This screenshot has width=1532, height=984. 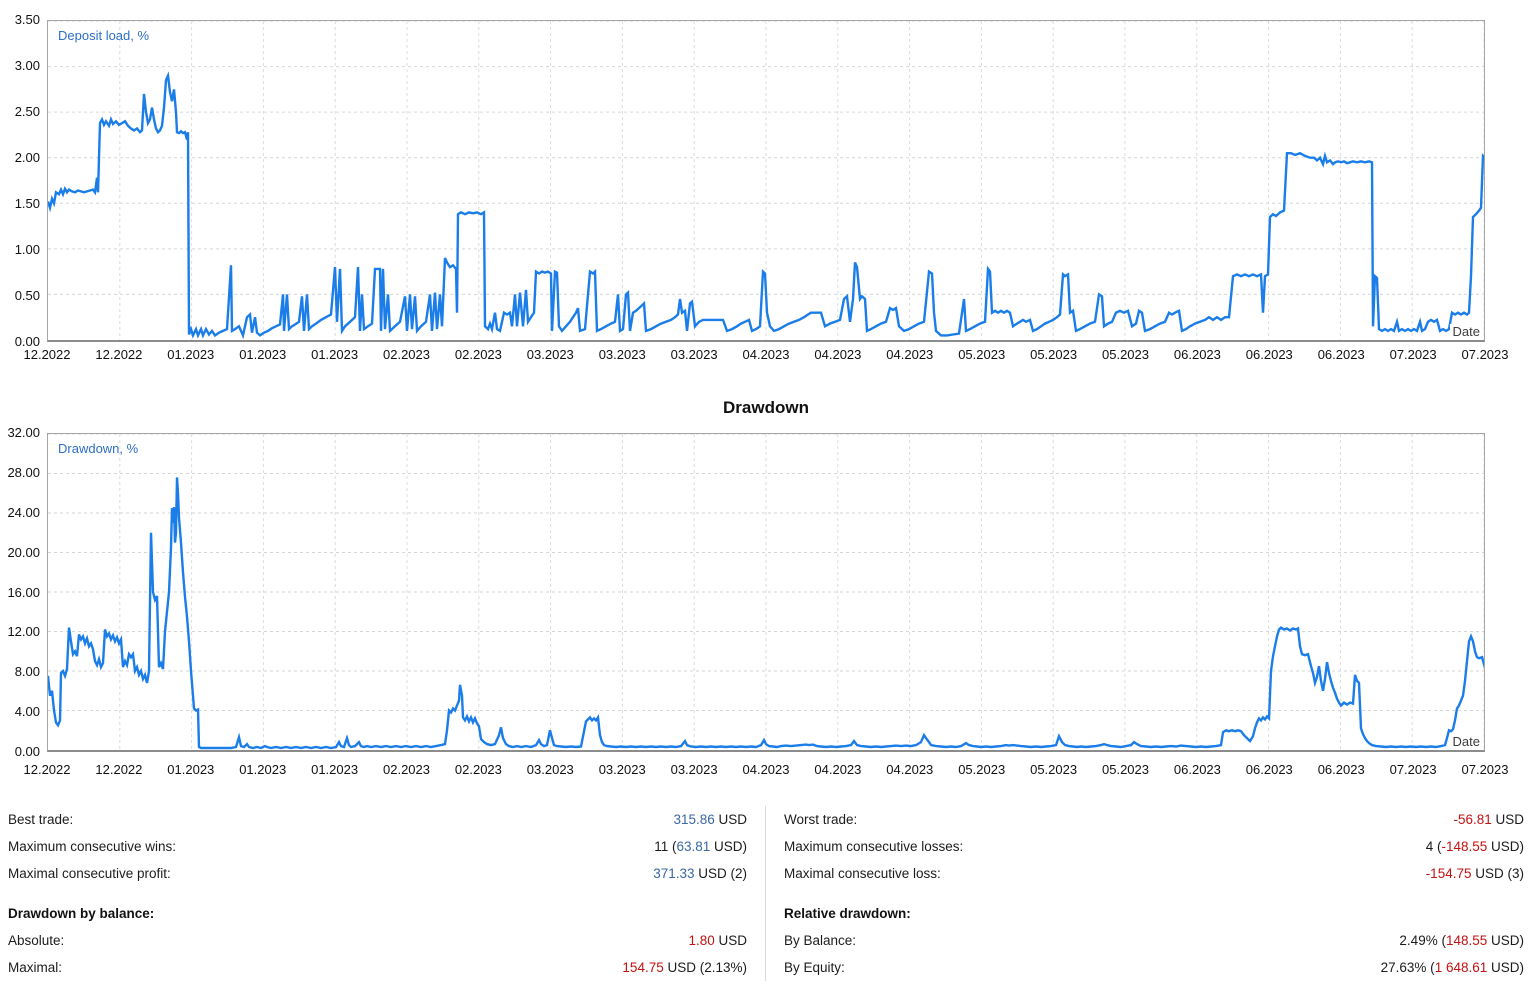 What do you see at coordinates (377, 967) in the screenshot?
I see `stat-row: Maximal: 154.75 USD (2.13%)` at bounding box center [377, 967].